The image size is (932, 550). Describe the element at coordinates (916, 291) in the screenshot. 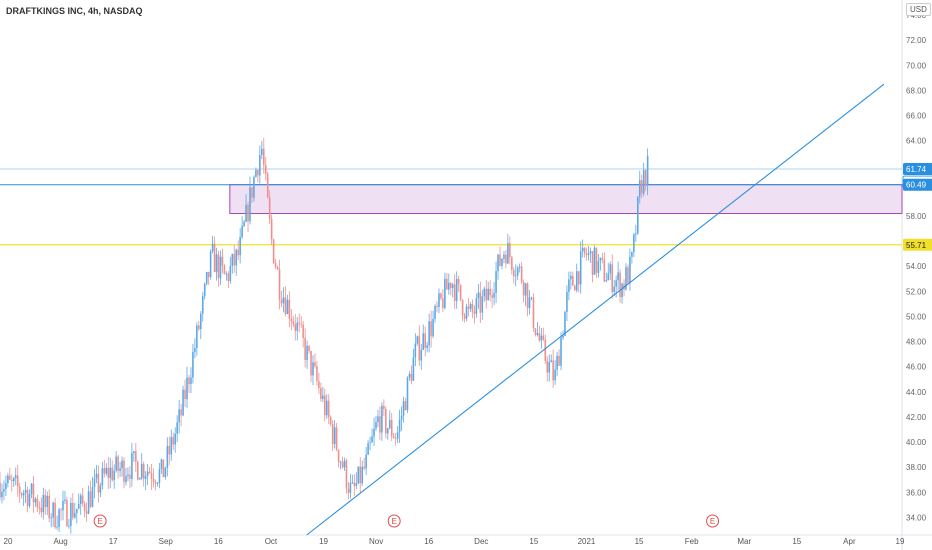

I see `y-tick-label: 52.00` at that location.